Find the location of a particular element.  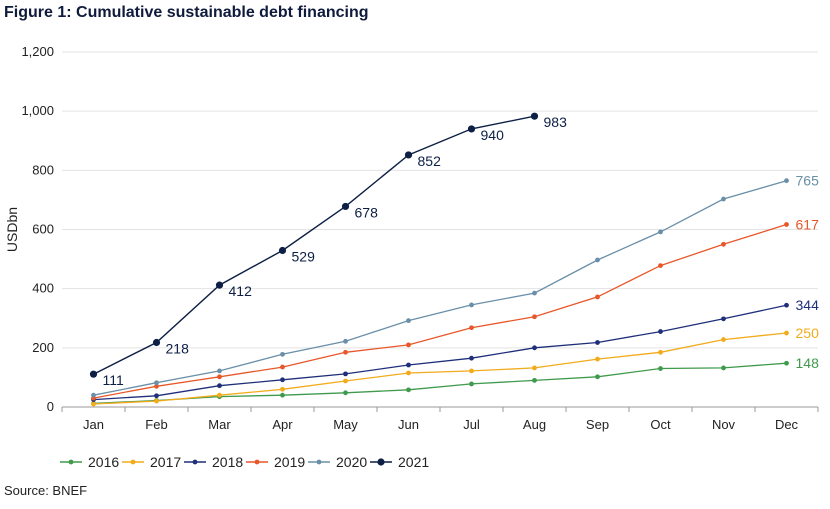

data-label-2021: 852 is located at coordinates (430, 161).